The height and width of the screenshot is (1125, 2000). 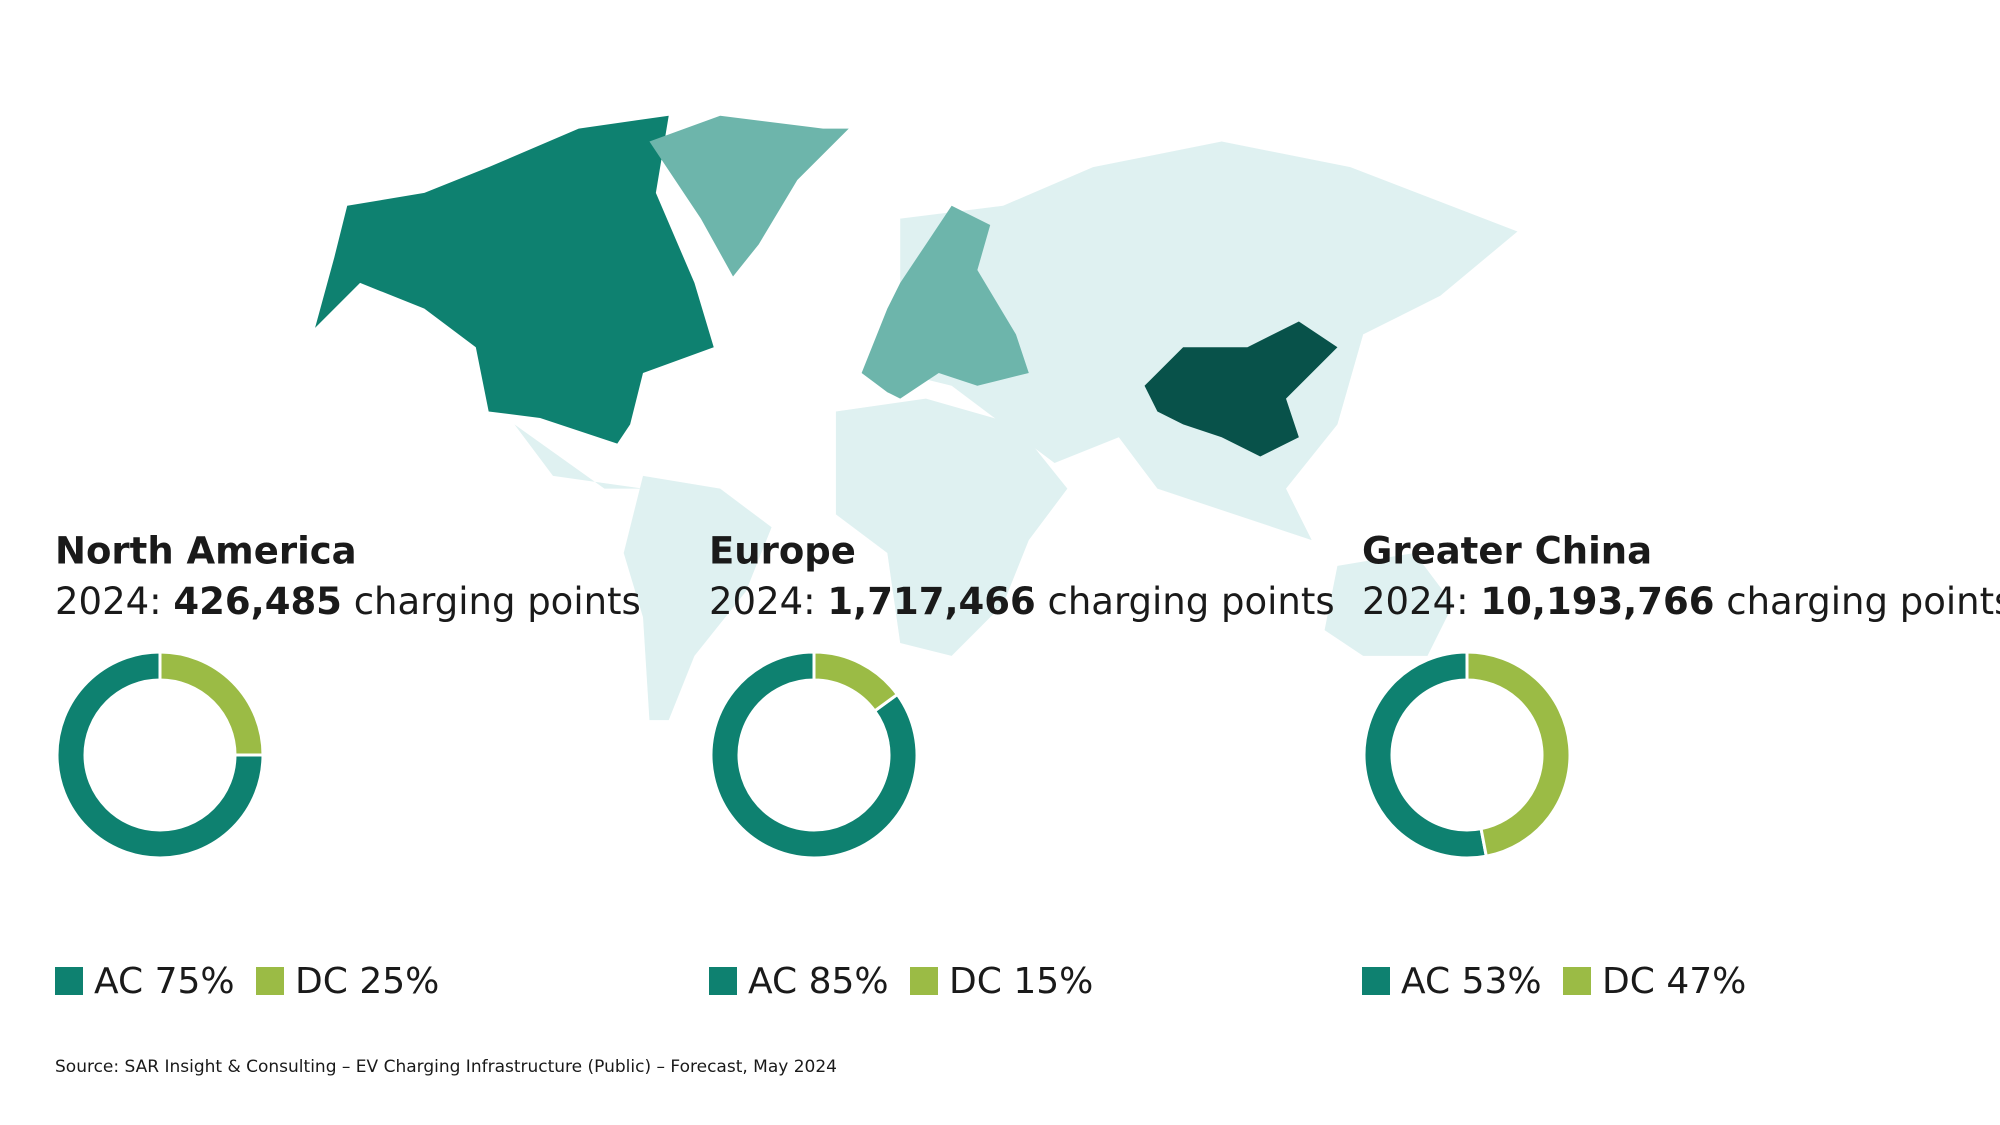 I want to click on region-subtitle: 2024: 10,193,766 charging points, so click(x=1681, y=601).